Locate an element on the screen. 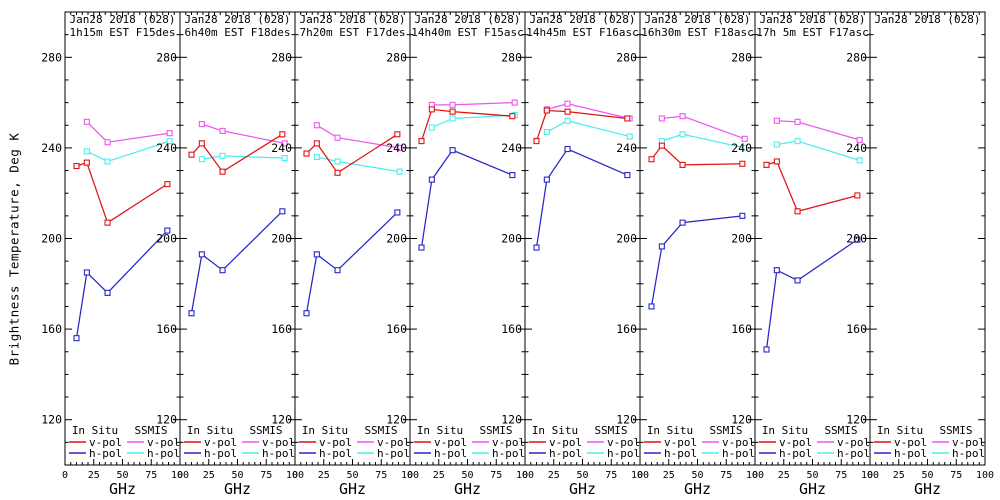 The height and width of the screenshot is (500, 1000). panel-box is located at coordinates (927, 238).